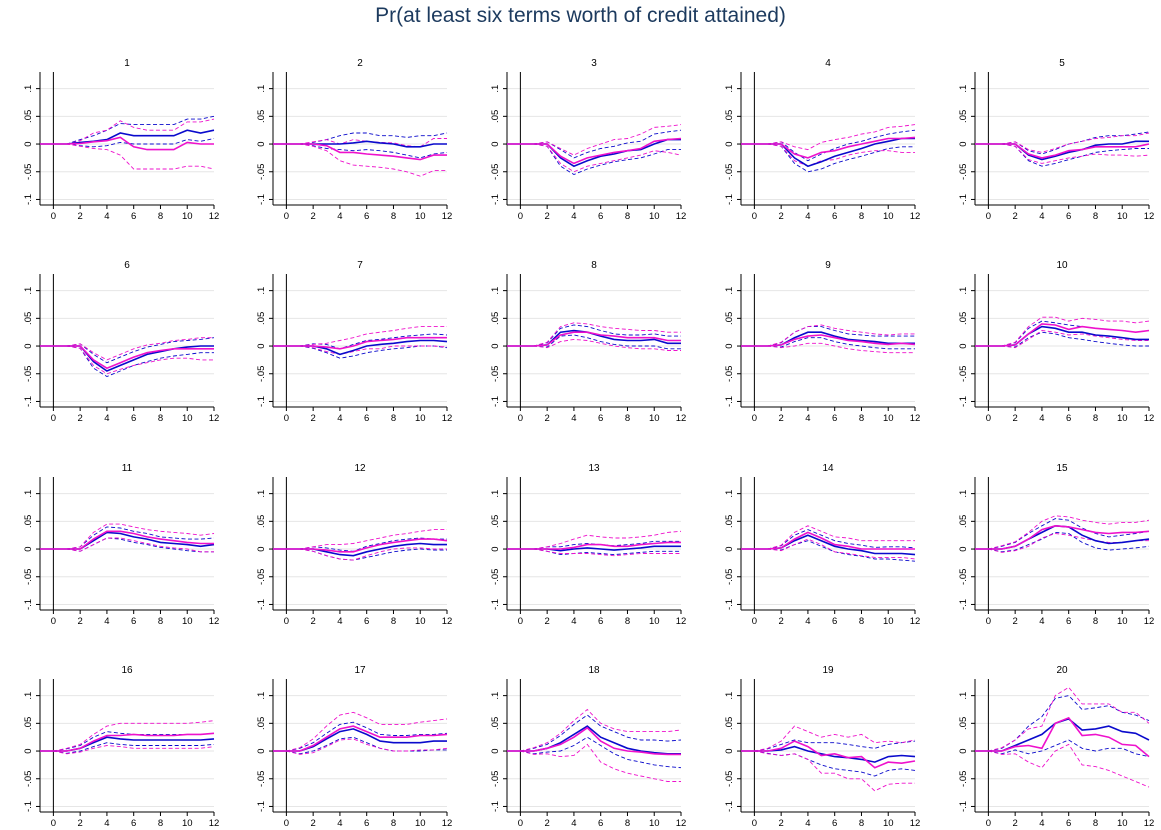 This screenshot has height=830, width=1161. I want to click on panel-5: 5 0 2 4 6 8 10 12 -.1 -.05 0 .05 .1, so click(1056, 140).